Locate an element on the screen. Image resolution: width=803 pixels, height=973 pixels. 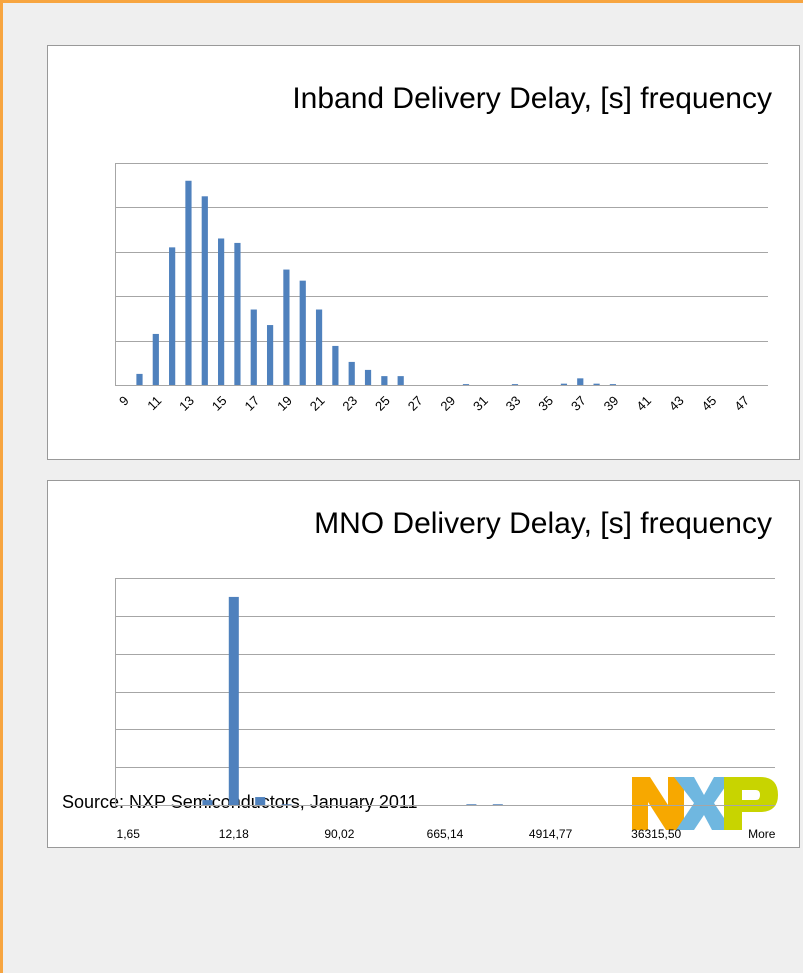
logo-p is located at coordinates (751, 803).